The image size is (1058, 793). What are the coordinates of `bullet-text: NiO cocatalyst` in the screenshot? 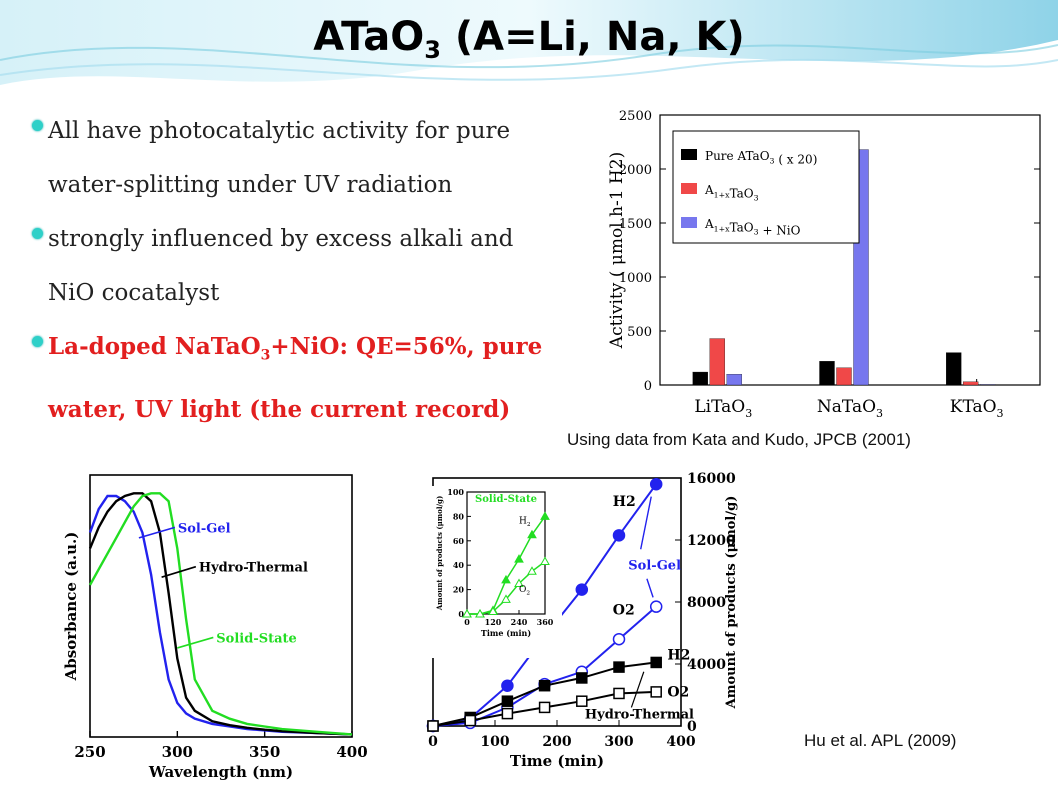 It's located at (134, 293).